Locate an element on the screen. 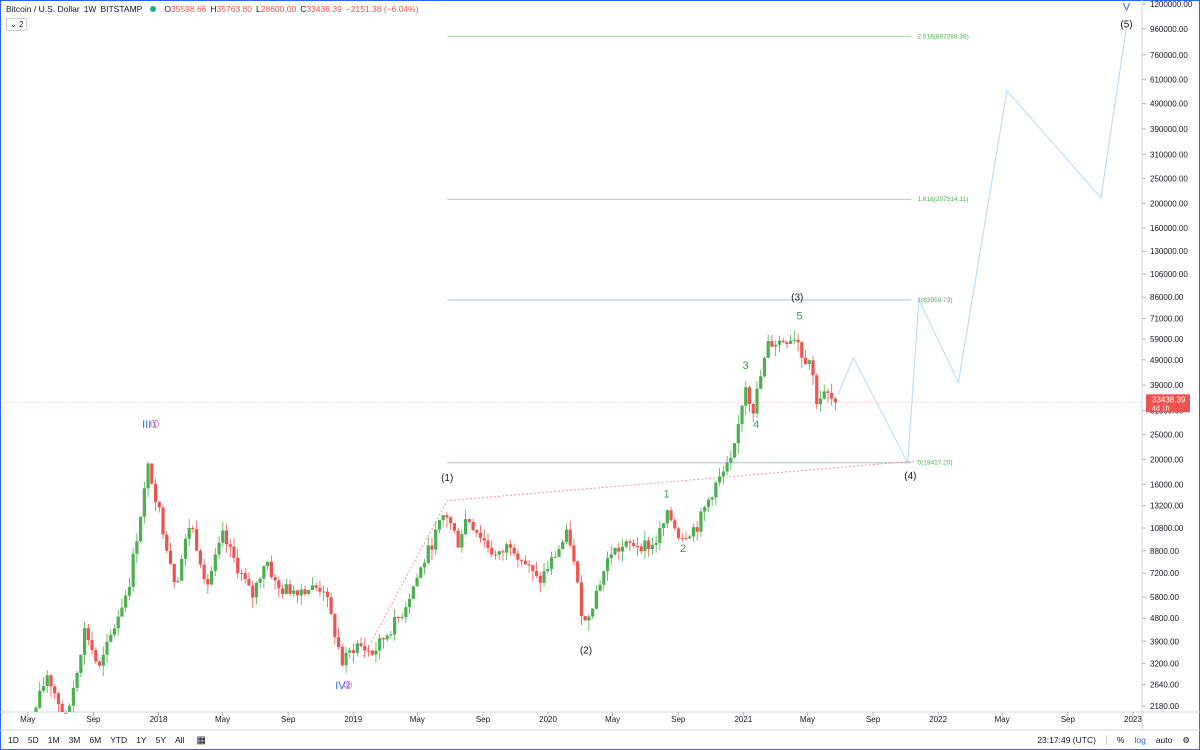  y-tick-label: 39000.00 is located at coordinates (1167, 385).